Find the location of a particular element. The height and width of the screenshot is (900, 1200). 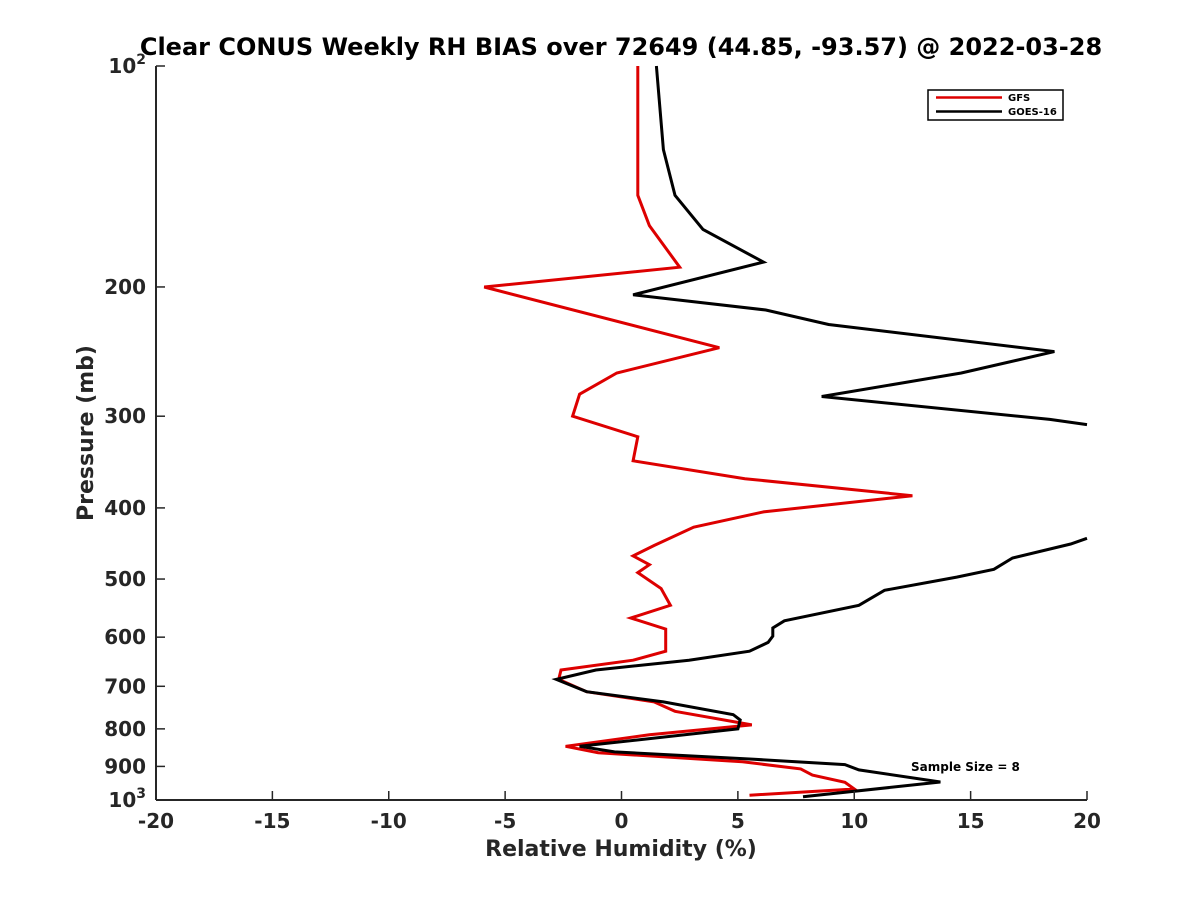

x-tick-label: -15 is located at coordinates (272, 821).